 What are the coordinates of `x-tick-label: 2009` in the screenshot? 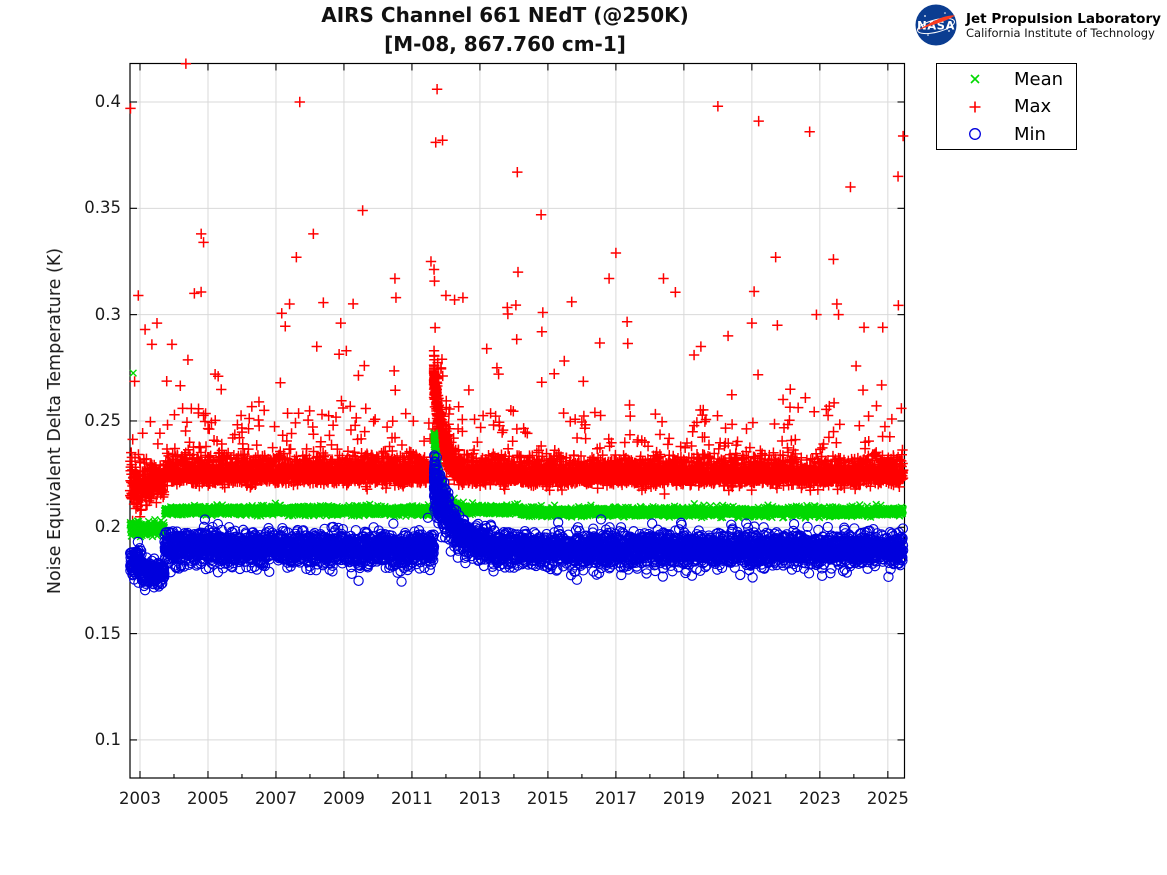 It's located at (343, 798).